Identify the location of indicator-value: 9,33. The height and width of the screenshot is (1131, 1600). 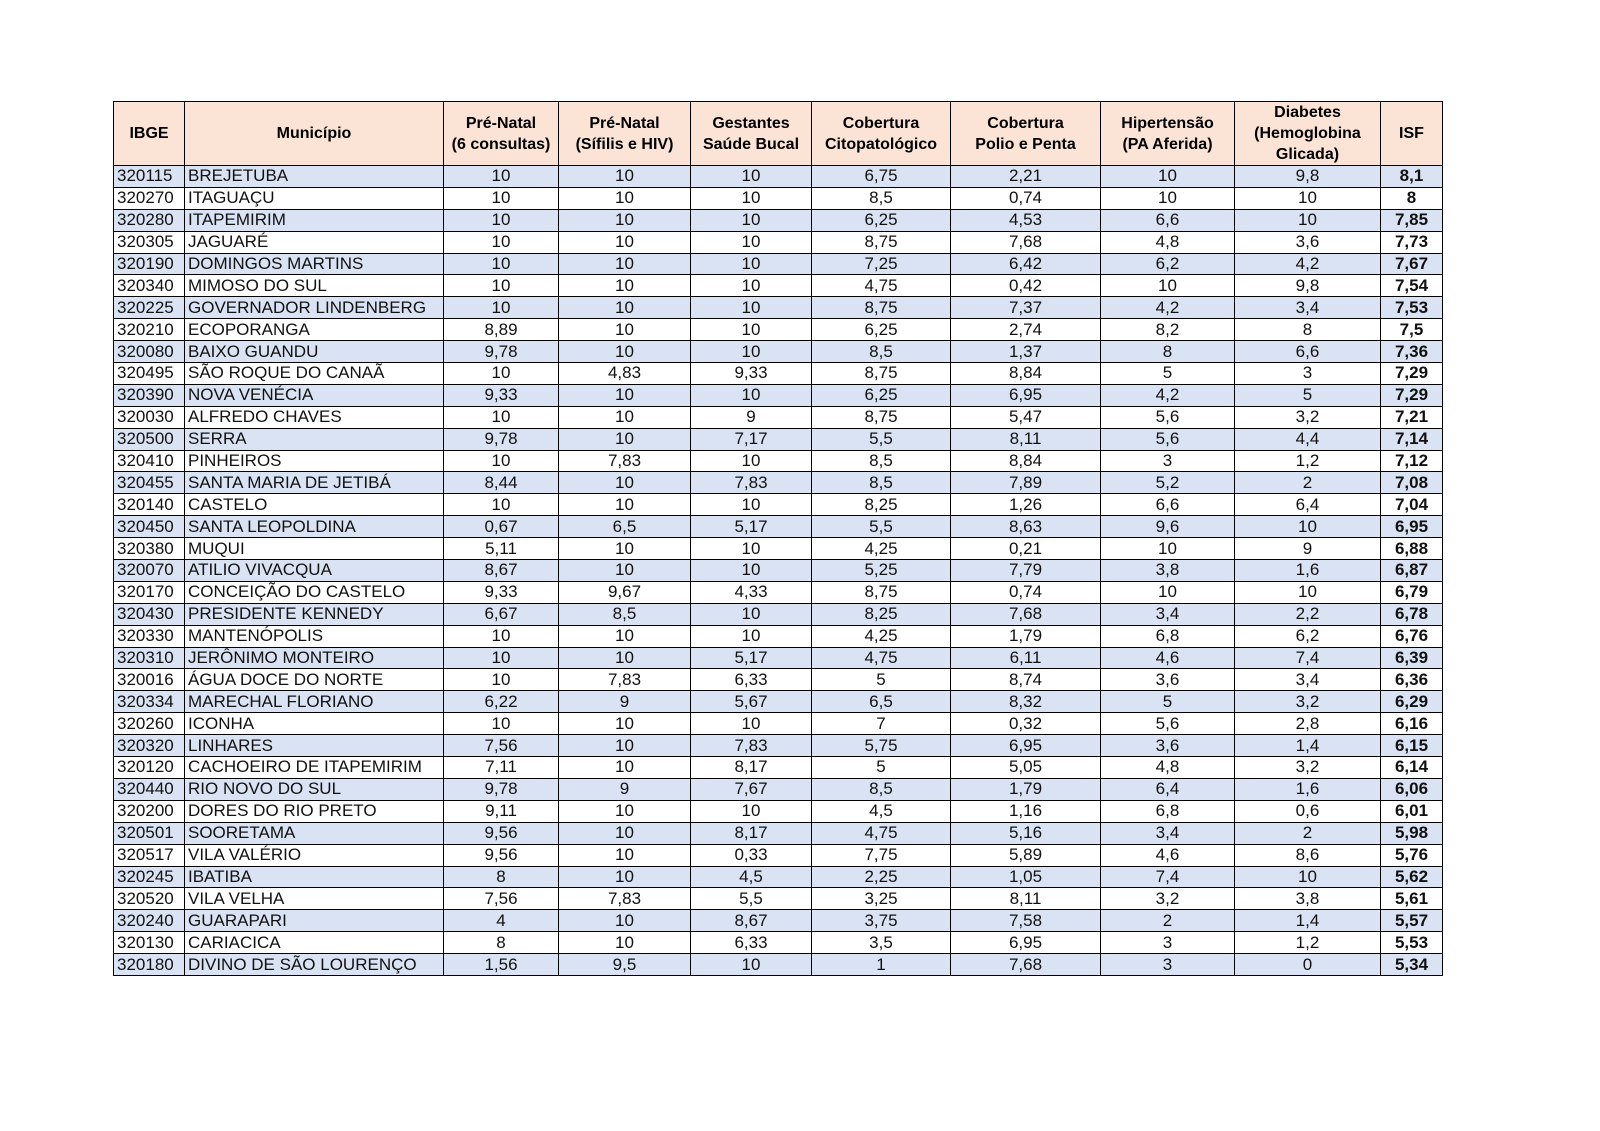
(501, 395).